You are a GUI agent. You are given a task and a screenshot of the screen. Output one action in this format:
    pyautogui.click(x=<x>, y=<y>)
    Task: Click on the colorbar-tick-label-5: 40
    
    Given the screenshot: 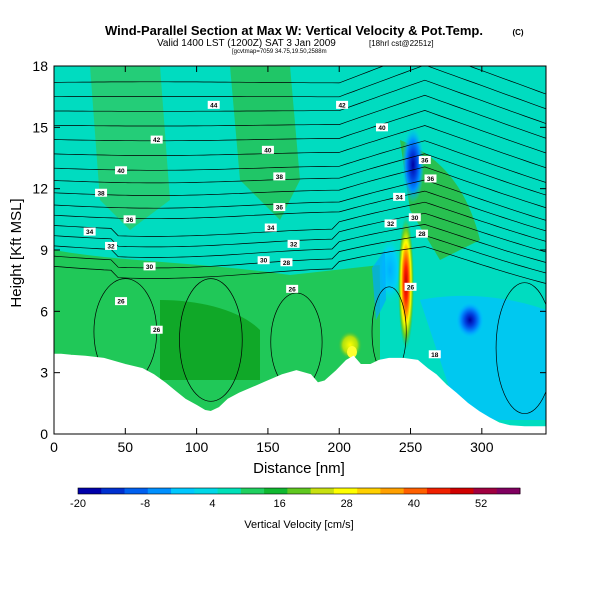 What is the action you would take?
    pyautogui.click(x=414, y=504)
    